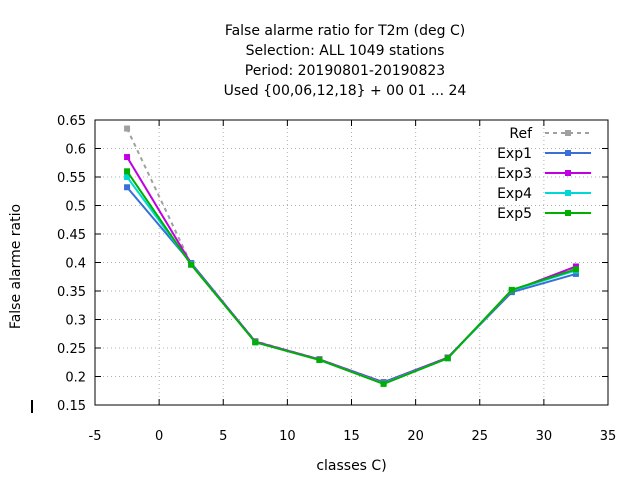  I want to click on legend: Ref Exp1 Exp3 Exp4 Exp5, so click(544, 174).